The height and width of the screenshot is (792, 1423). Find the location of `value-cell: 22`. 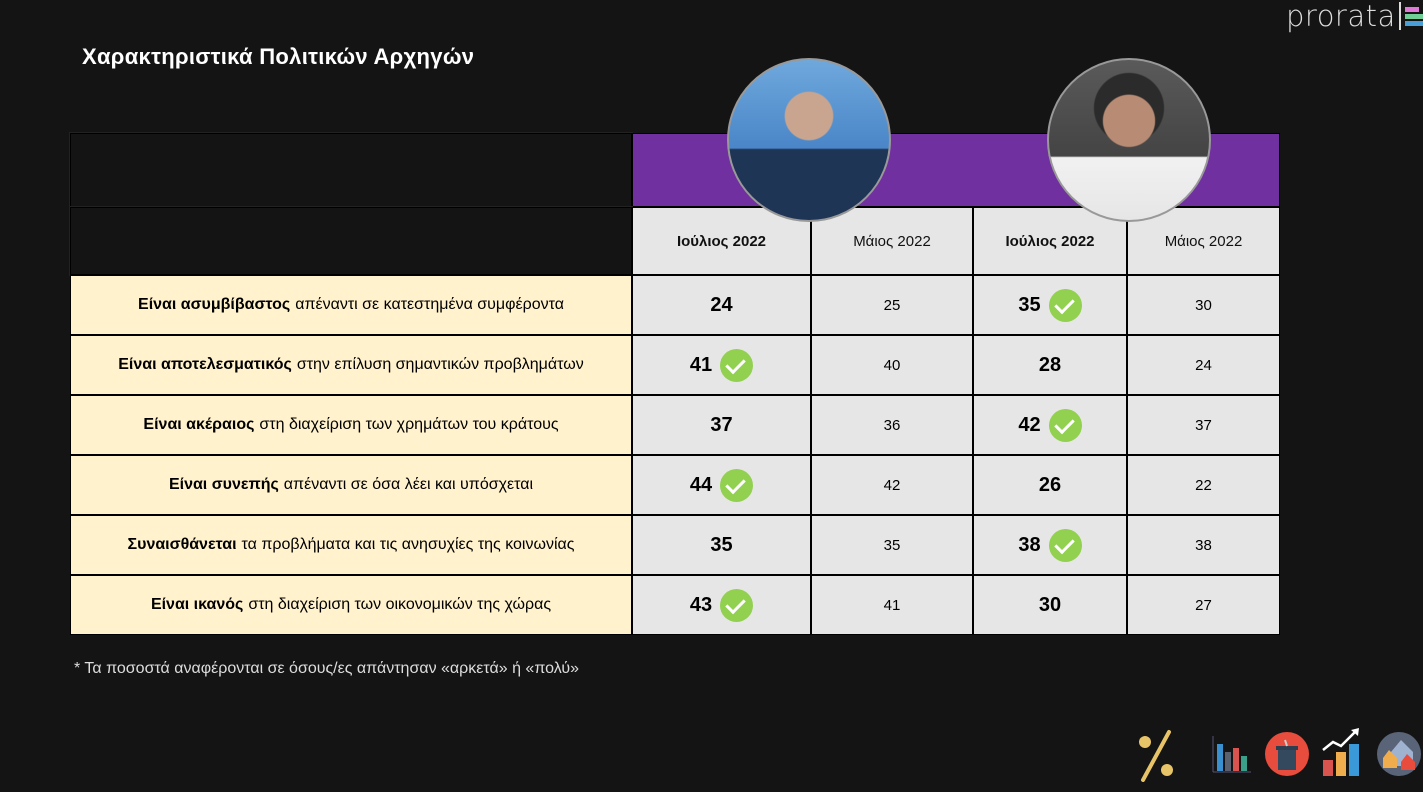

value-cell: 22 is located at coordinates (1203, 485).